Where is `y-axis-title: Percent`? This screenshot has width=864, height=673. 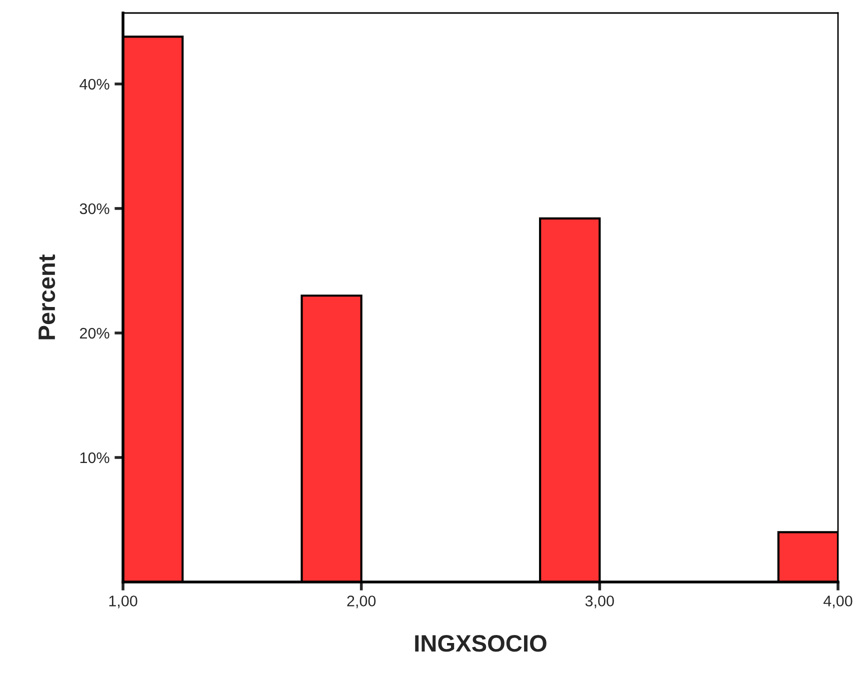
y-axis-title: Percent is located at coordinates (47, 297).